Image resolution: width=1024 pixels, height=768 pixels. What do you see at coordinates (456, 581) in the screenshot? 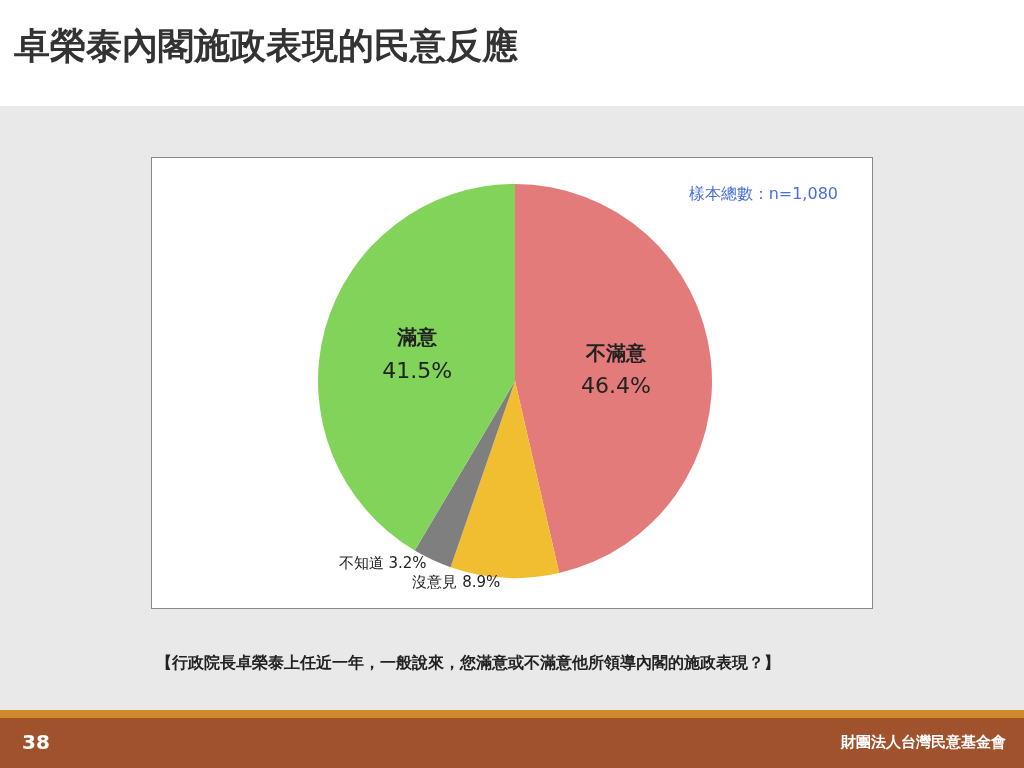
I see `slice-label: 沒意見 8.9%` at bounding box center [456, 581].